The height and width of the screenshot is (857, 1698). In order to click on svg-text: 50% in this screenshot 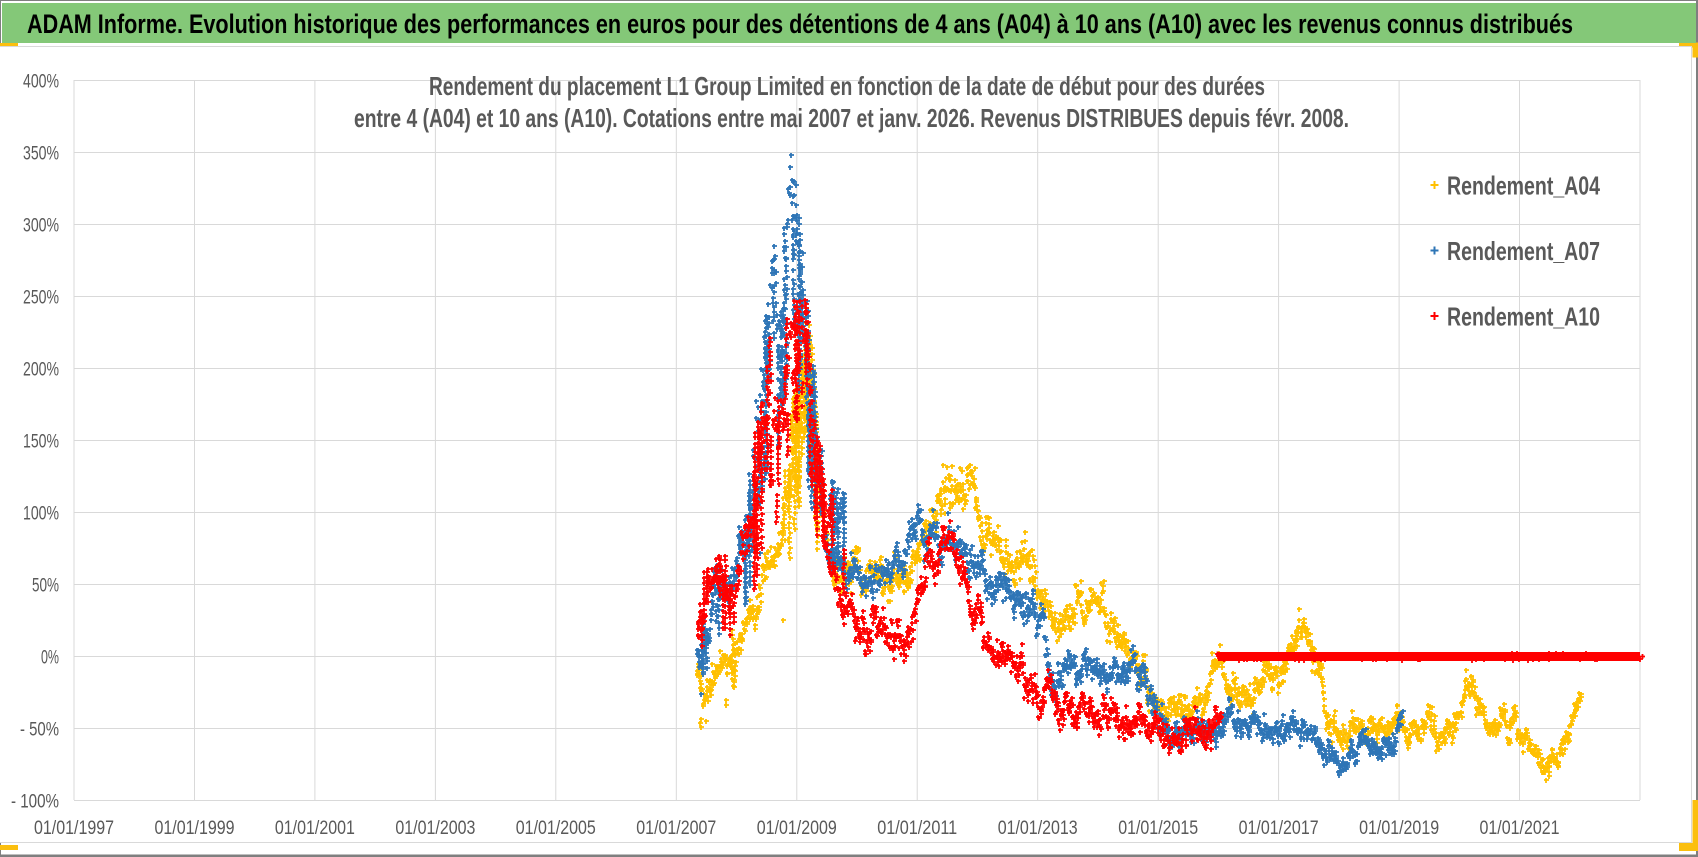, I will do `click(45, 585)`.